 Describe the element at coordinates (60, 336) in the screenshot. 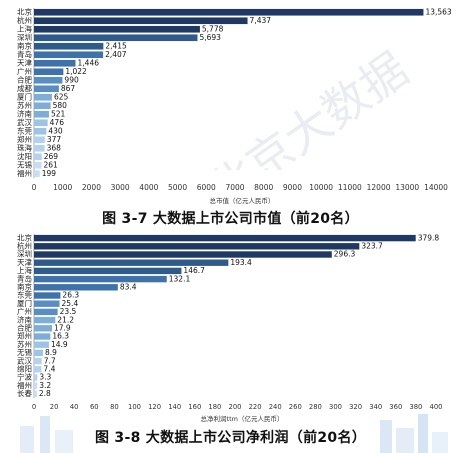

I see `value-label: 16.3` at that location.